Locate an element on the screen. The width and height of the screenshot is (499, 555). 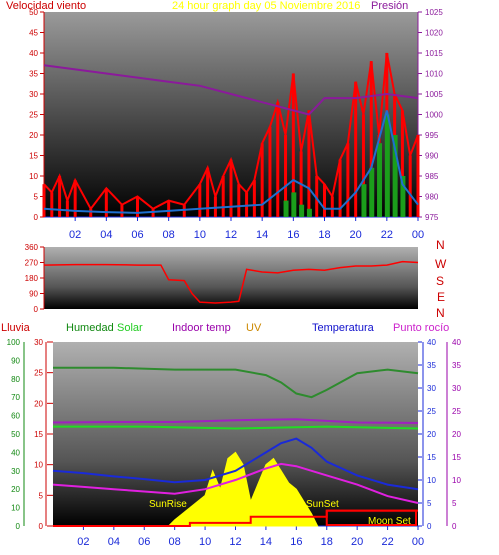
solar-y-tick: 20 is located at coordinates (38, 403).